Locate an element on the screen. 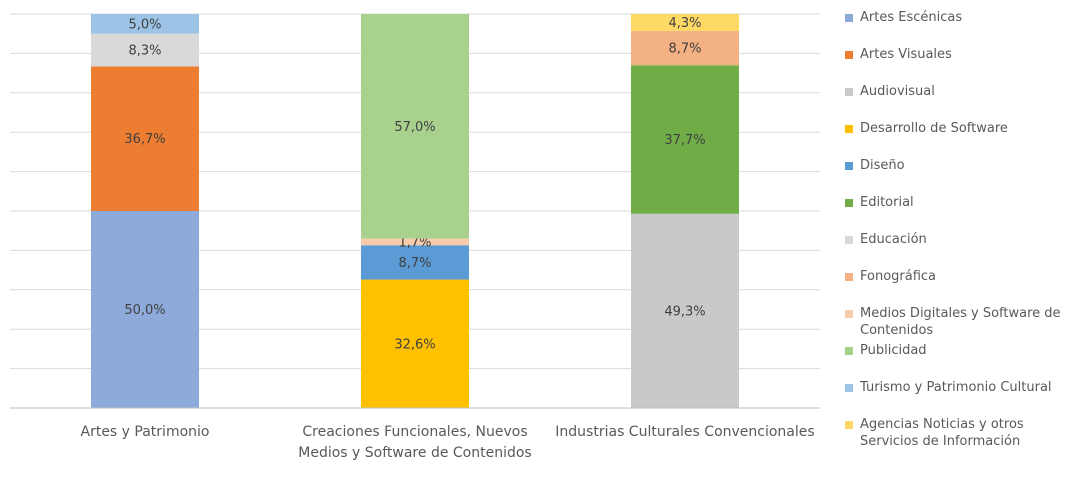 This screenshot has width=1091, height=478. value-label: 4,3% is located at coordinates (684, 23).